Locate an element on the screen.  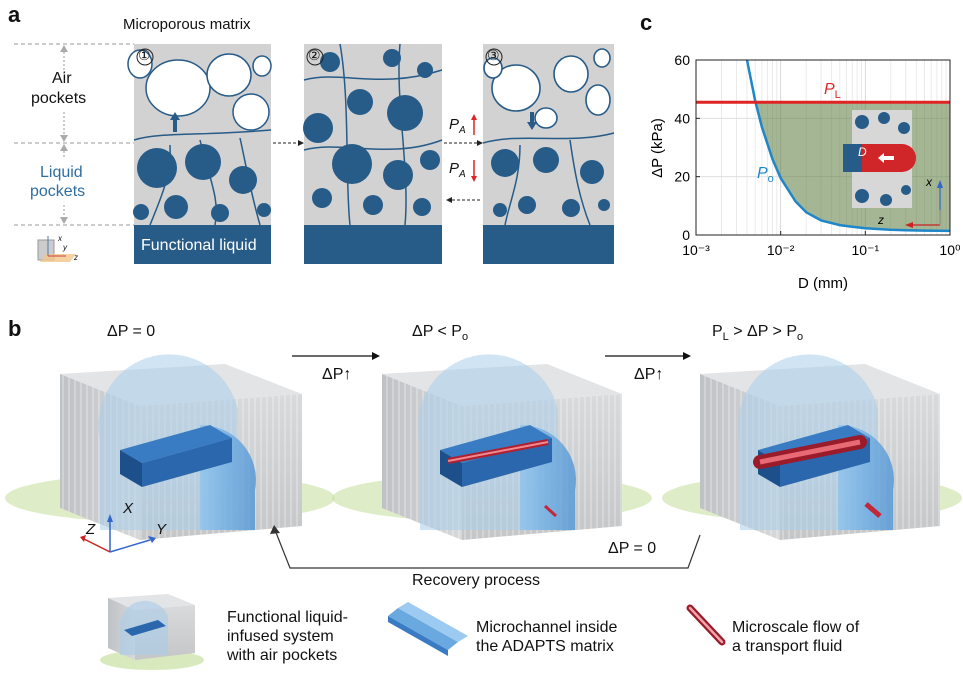
axis-z-label: Z is located at coordinates (91, 529).